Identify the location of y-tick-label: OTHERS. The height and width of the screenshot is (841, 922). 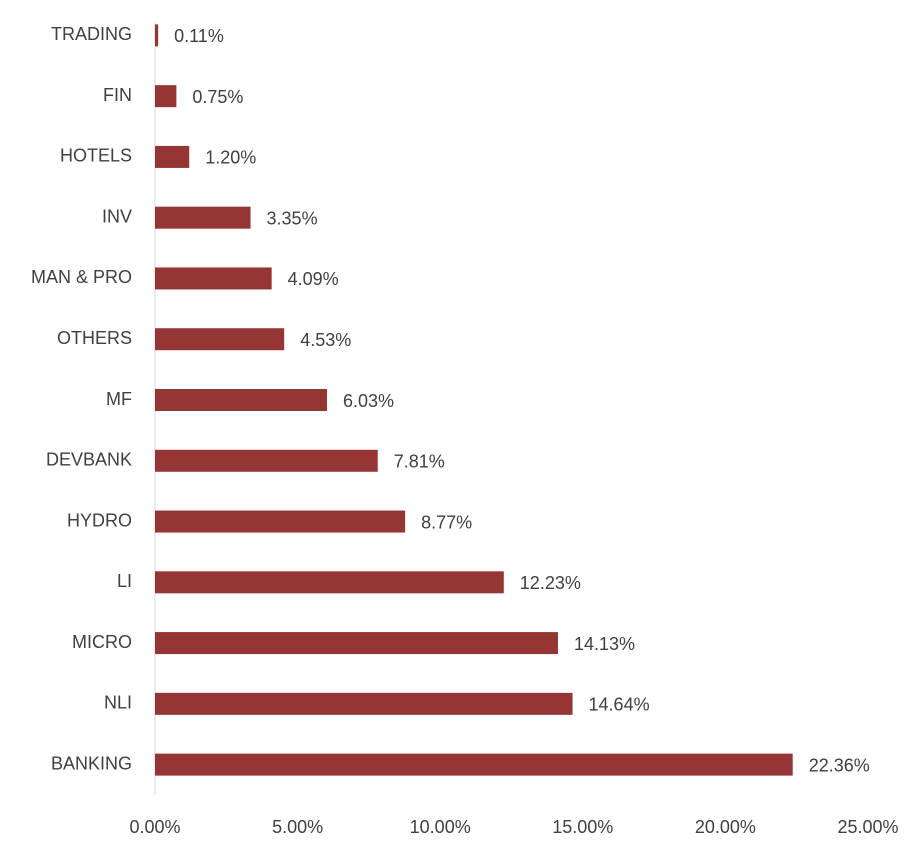
(94, 338).